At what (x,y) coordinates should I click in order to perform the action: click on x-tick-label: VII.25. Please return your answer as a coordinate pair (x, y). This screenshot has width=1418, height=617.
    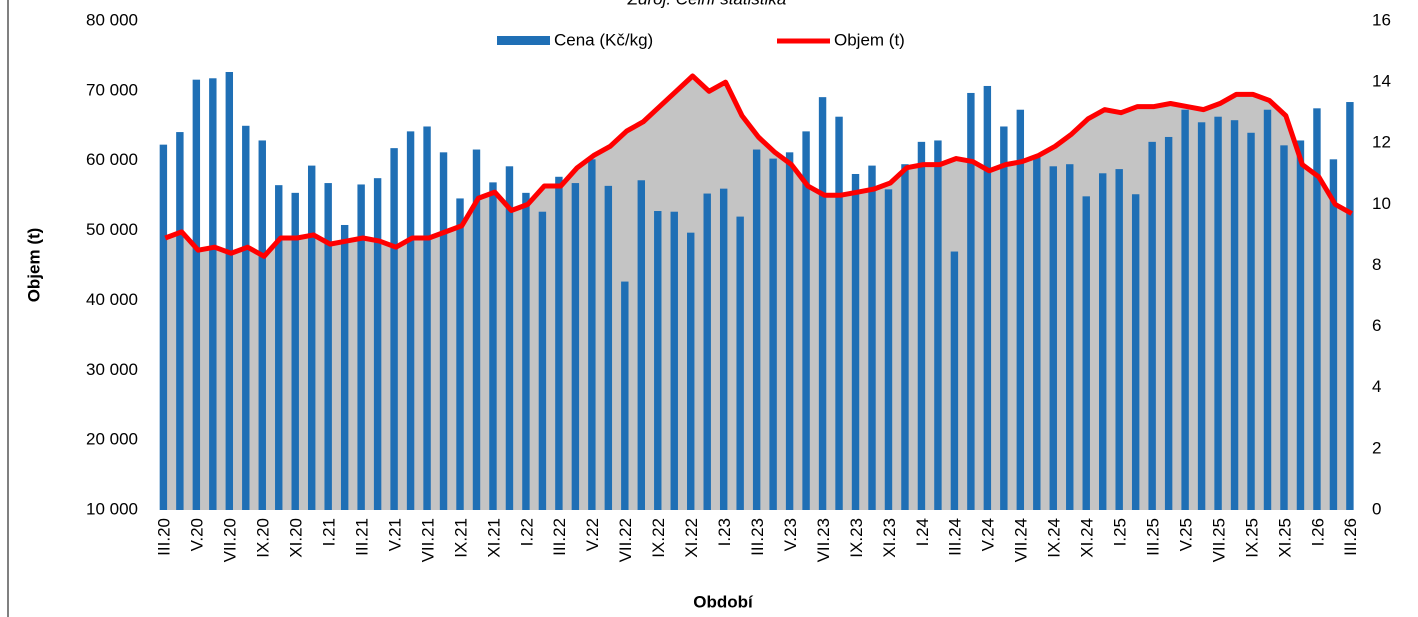
    Looking at the image, I should click on (1218, 540).